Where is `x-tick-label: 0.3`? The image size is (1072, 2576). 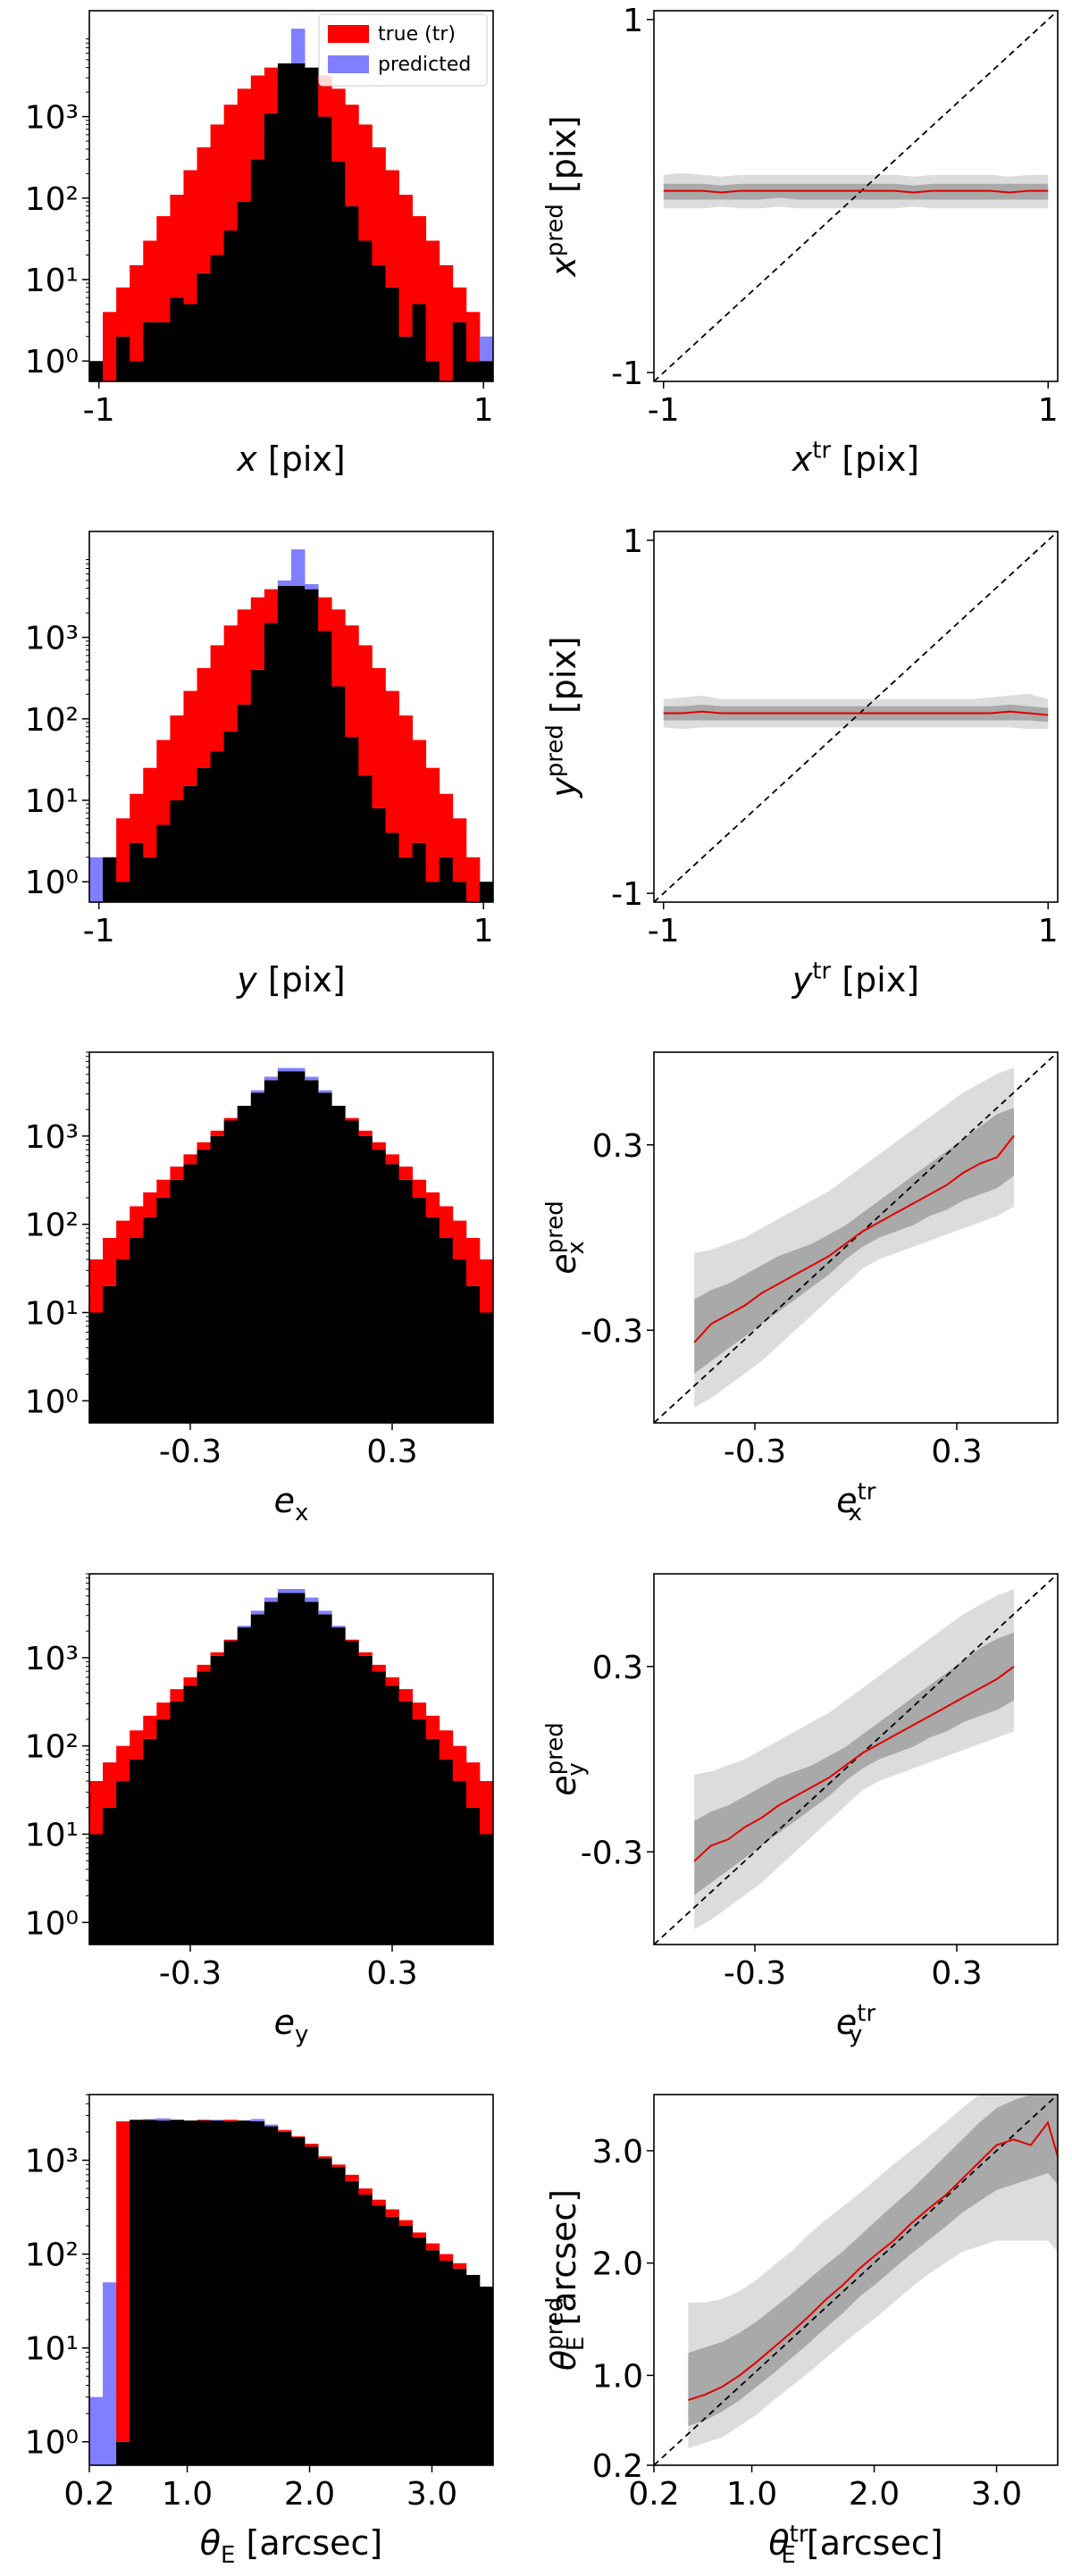 x-tick-label: 0.3 is located at coordinates (956, 1974).